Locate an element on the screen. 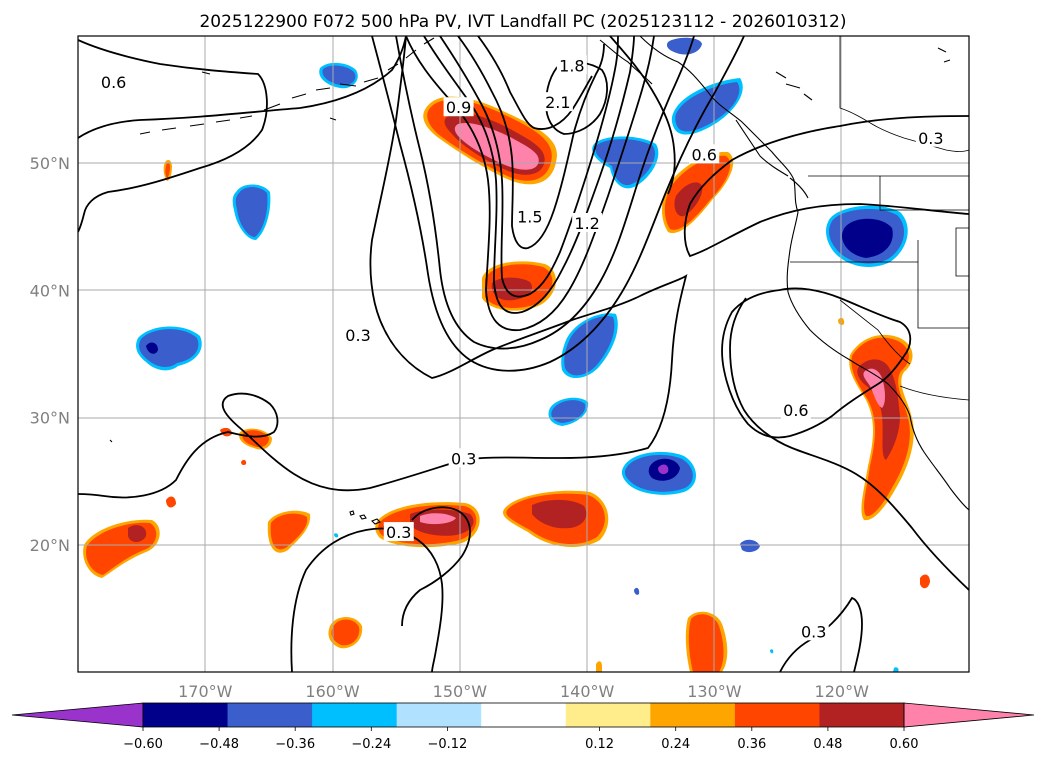 The height and width of the screenshot is (765, 1047). political-borders is located at coordinates (879, 218).